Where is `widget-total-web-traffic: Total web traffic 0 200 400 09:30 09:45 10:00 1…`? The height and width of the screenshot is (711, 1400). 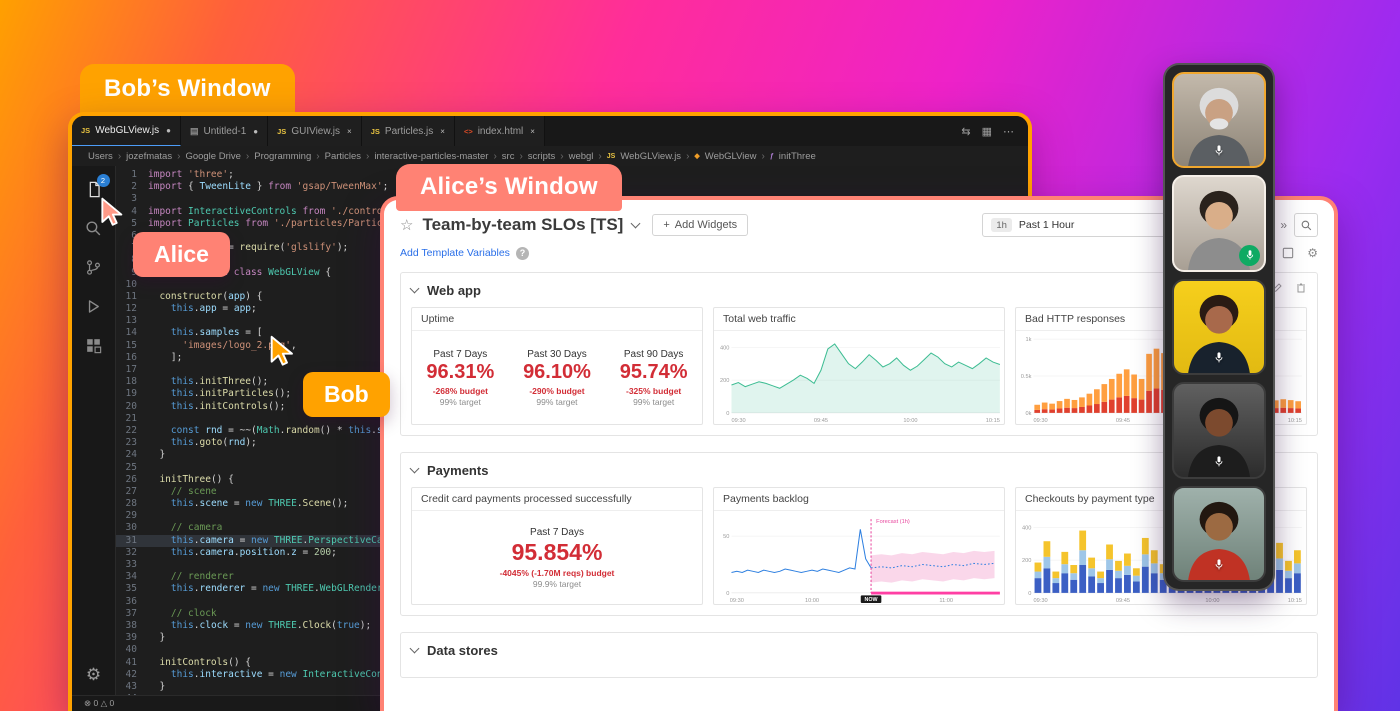
widget-total-web-traffic: Total web traffic 0 200 400 09:30 09:45 10:00 1… is located at coordinates (859, 366).